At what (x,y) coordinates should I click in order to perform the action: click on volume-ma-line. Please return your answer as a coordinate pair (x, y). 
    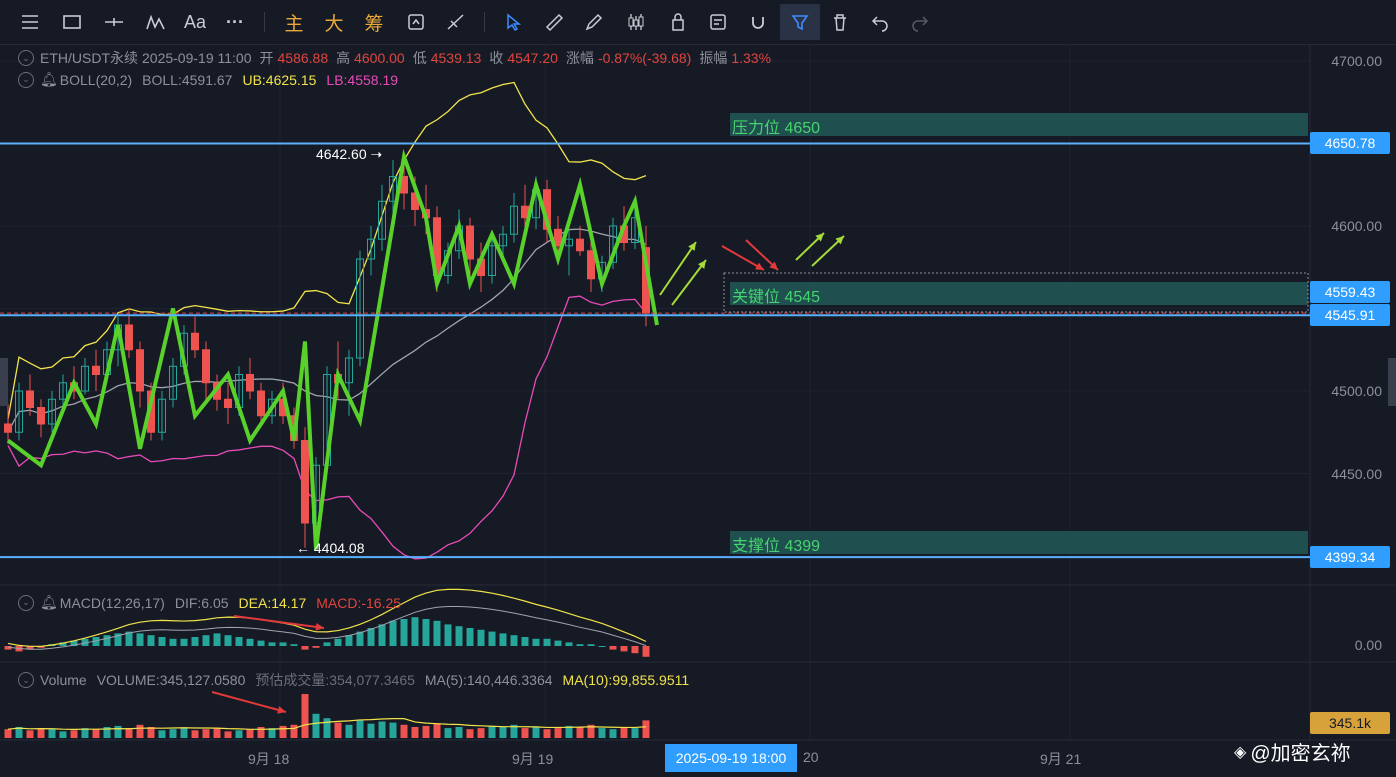
    Looking at the image, I should click on (327, 724).